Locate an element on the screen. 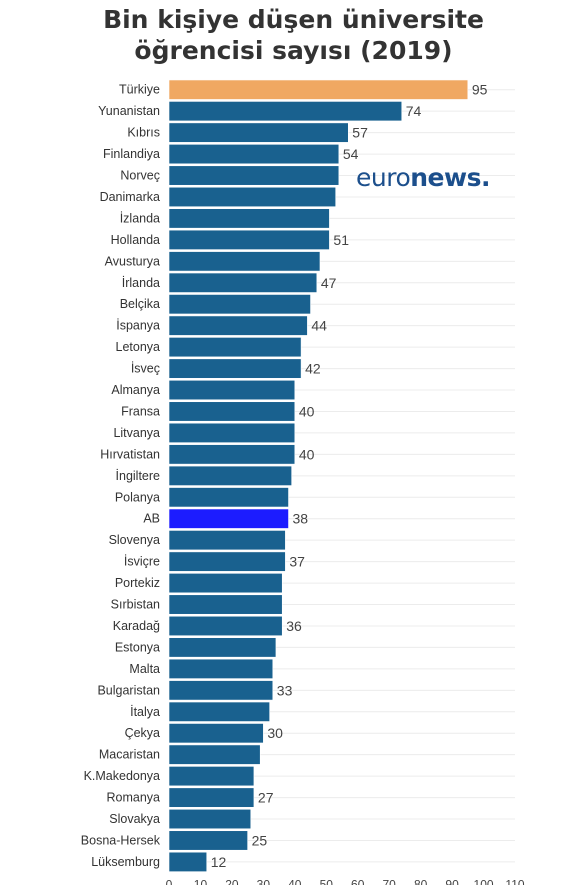 The height and width of the screenshot is (885, 587). category-label: Romanya is located at coordinates (134, 798).